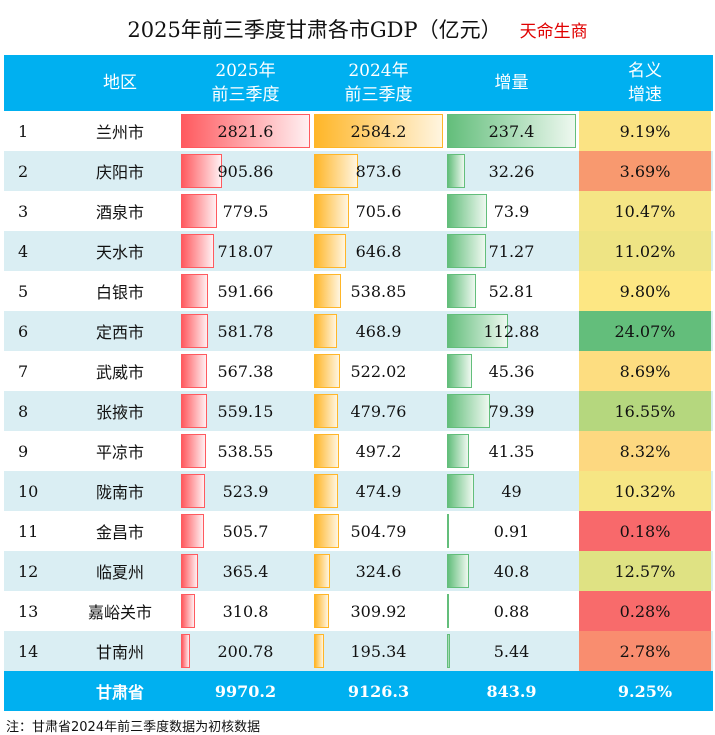 The image size is (715, 735). I want to click on region-cell: 白银市, so click(119, 292).